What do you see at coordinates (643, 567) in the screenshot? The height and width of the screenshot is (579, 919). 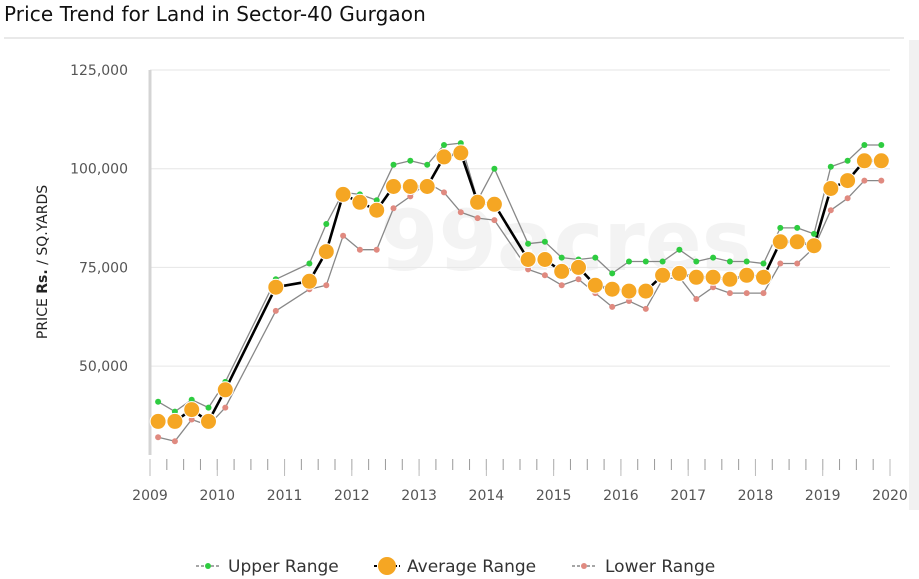 I see `legend-item-lower: Lower Range` at bounding box center [643, 567].